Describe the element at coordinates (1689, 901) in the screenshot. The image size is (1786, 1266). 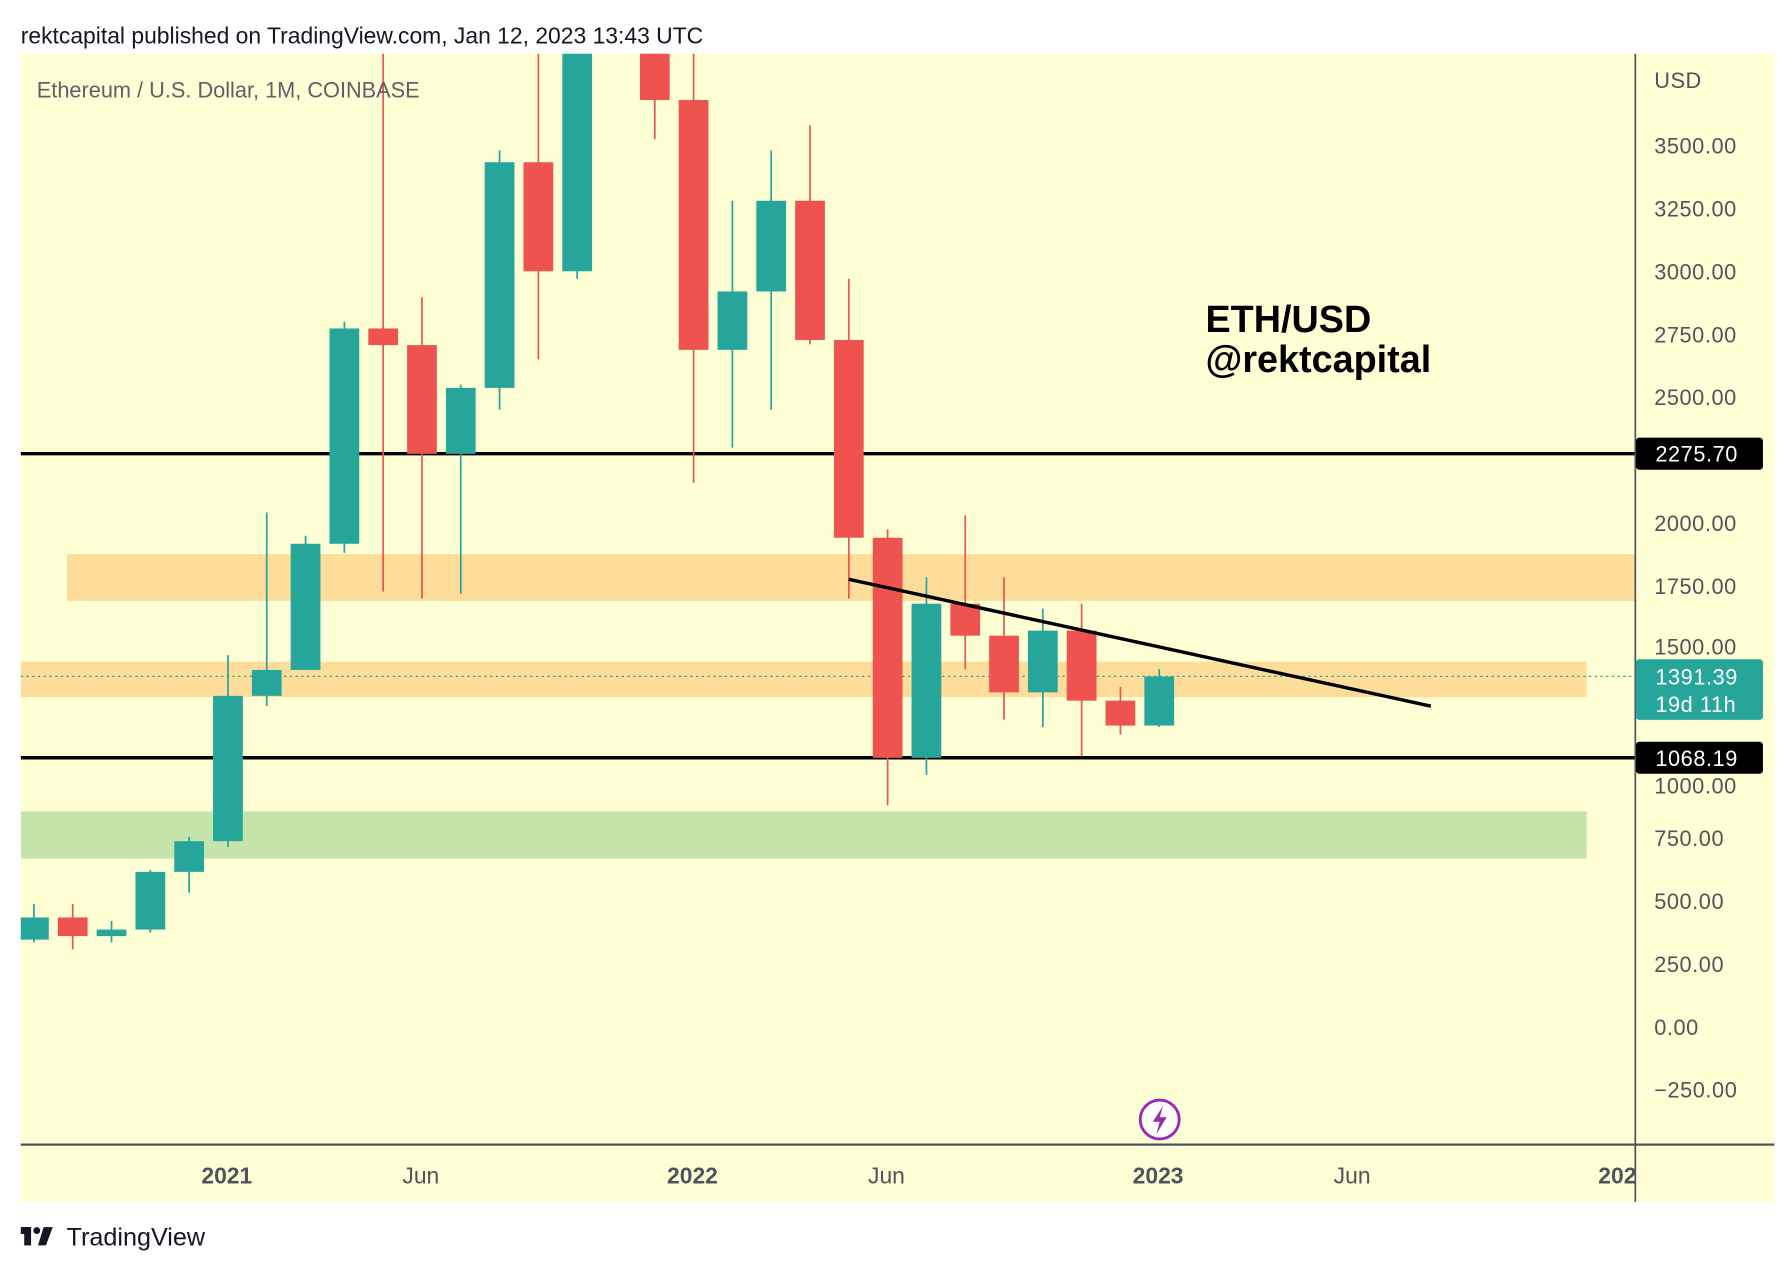
I see `price-tick-label: 500.00` at that location.